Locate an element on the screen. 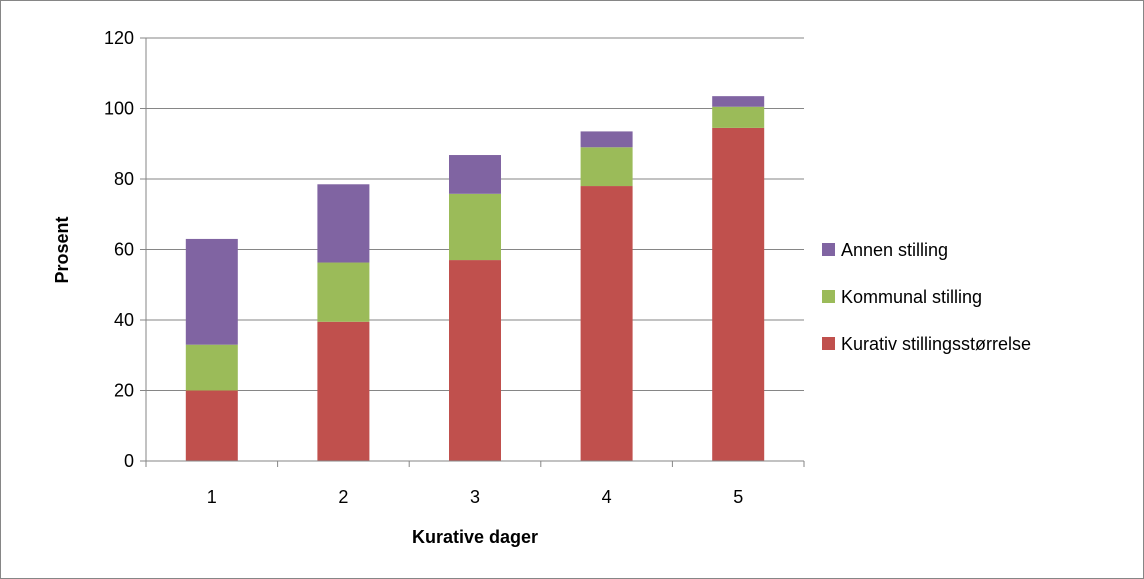  legend-label: Kurativ stillingsstørrelse is located at coordinates (936, 344).